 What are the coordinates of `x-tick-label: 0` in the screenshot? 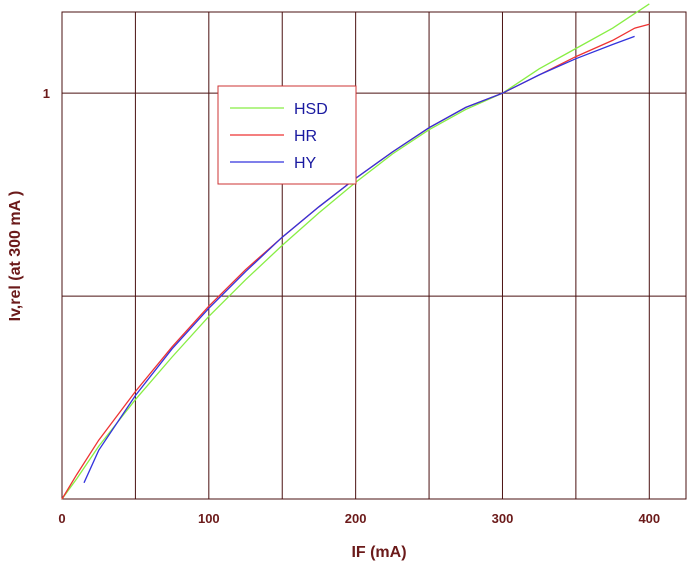 It's located at (61, 518).